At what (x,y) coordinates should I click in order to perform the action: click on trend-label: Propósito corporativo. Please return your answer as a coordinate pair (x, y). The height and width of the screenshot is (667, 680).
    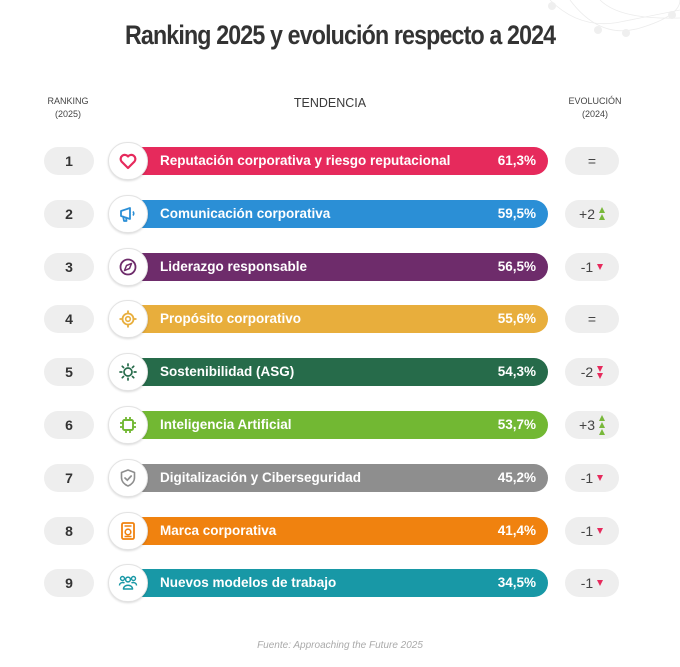
    Looking at the image, I should click on (231, 319).